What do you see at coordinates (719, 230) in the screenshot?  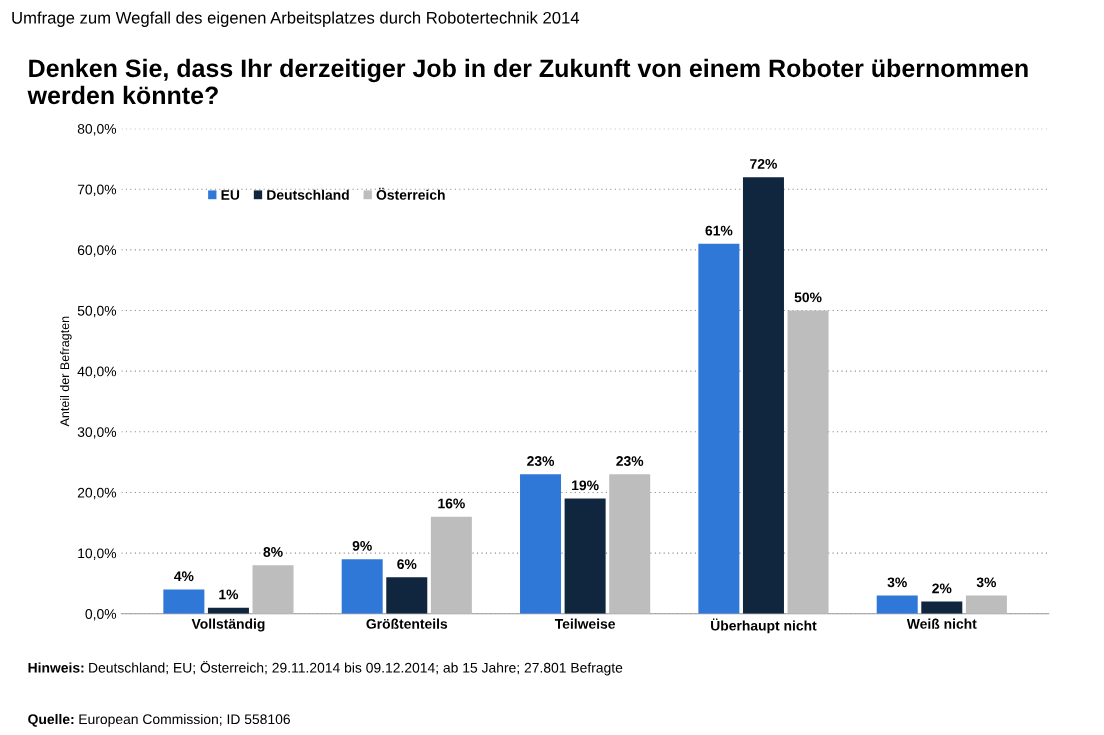 I see `data-label: 61%` at bounding box center [719, 230].